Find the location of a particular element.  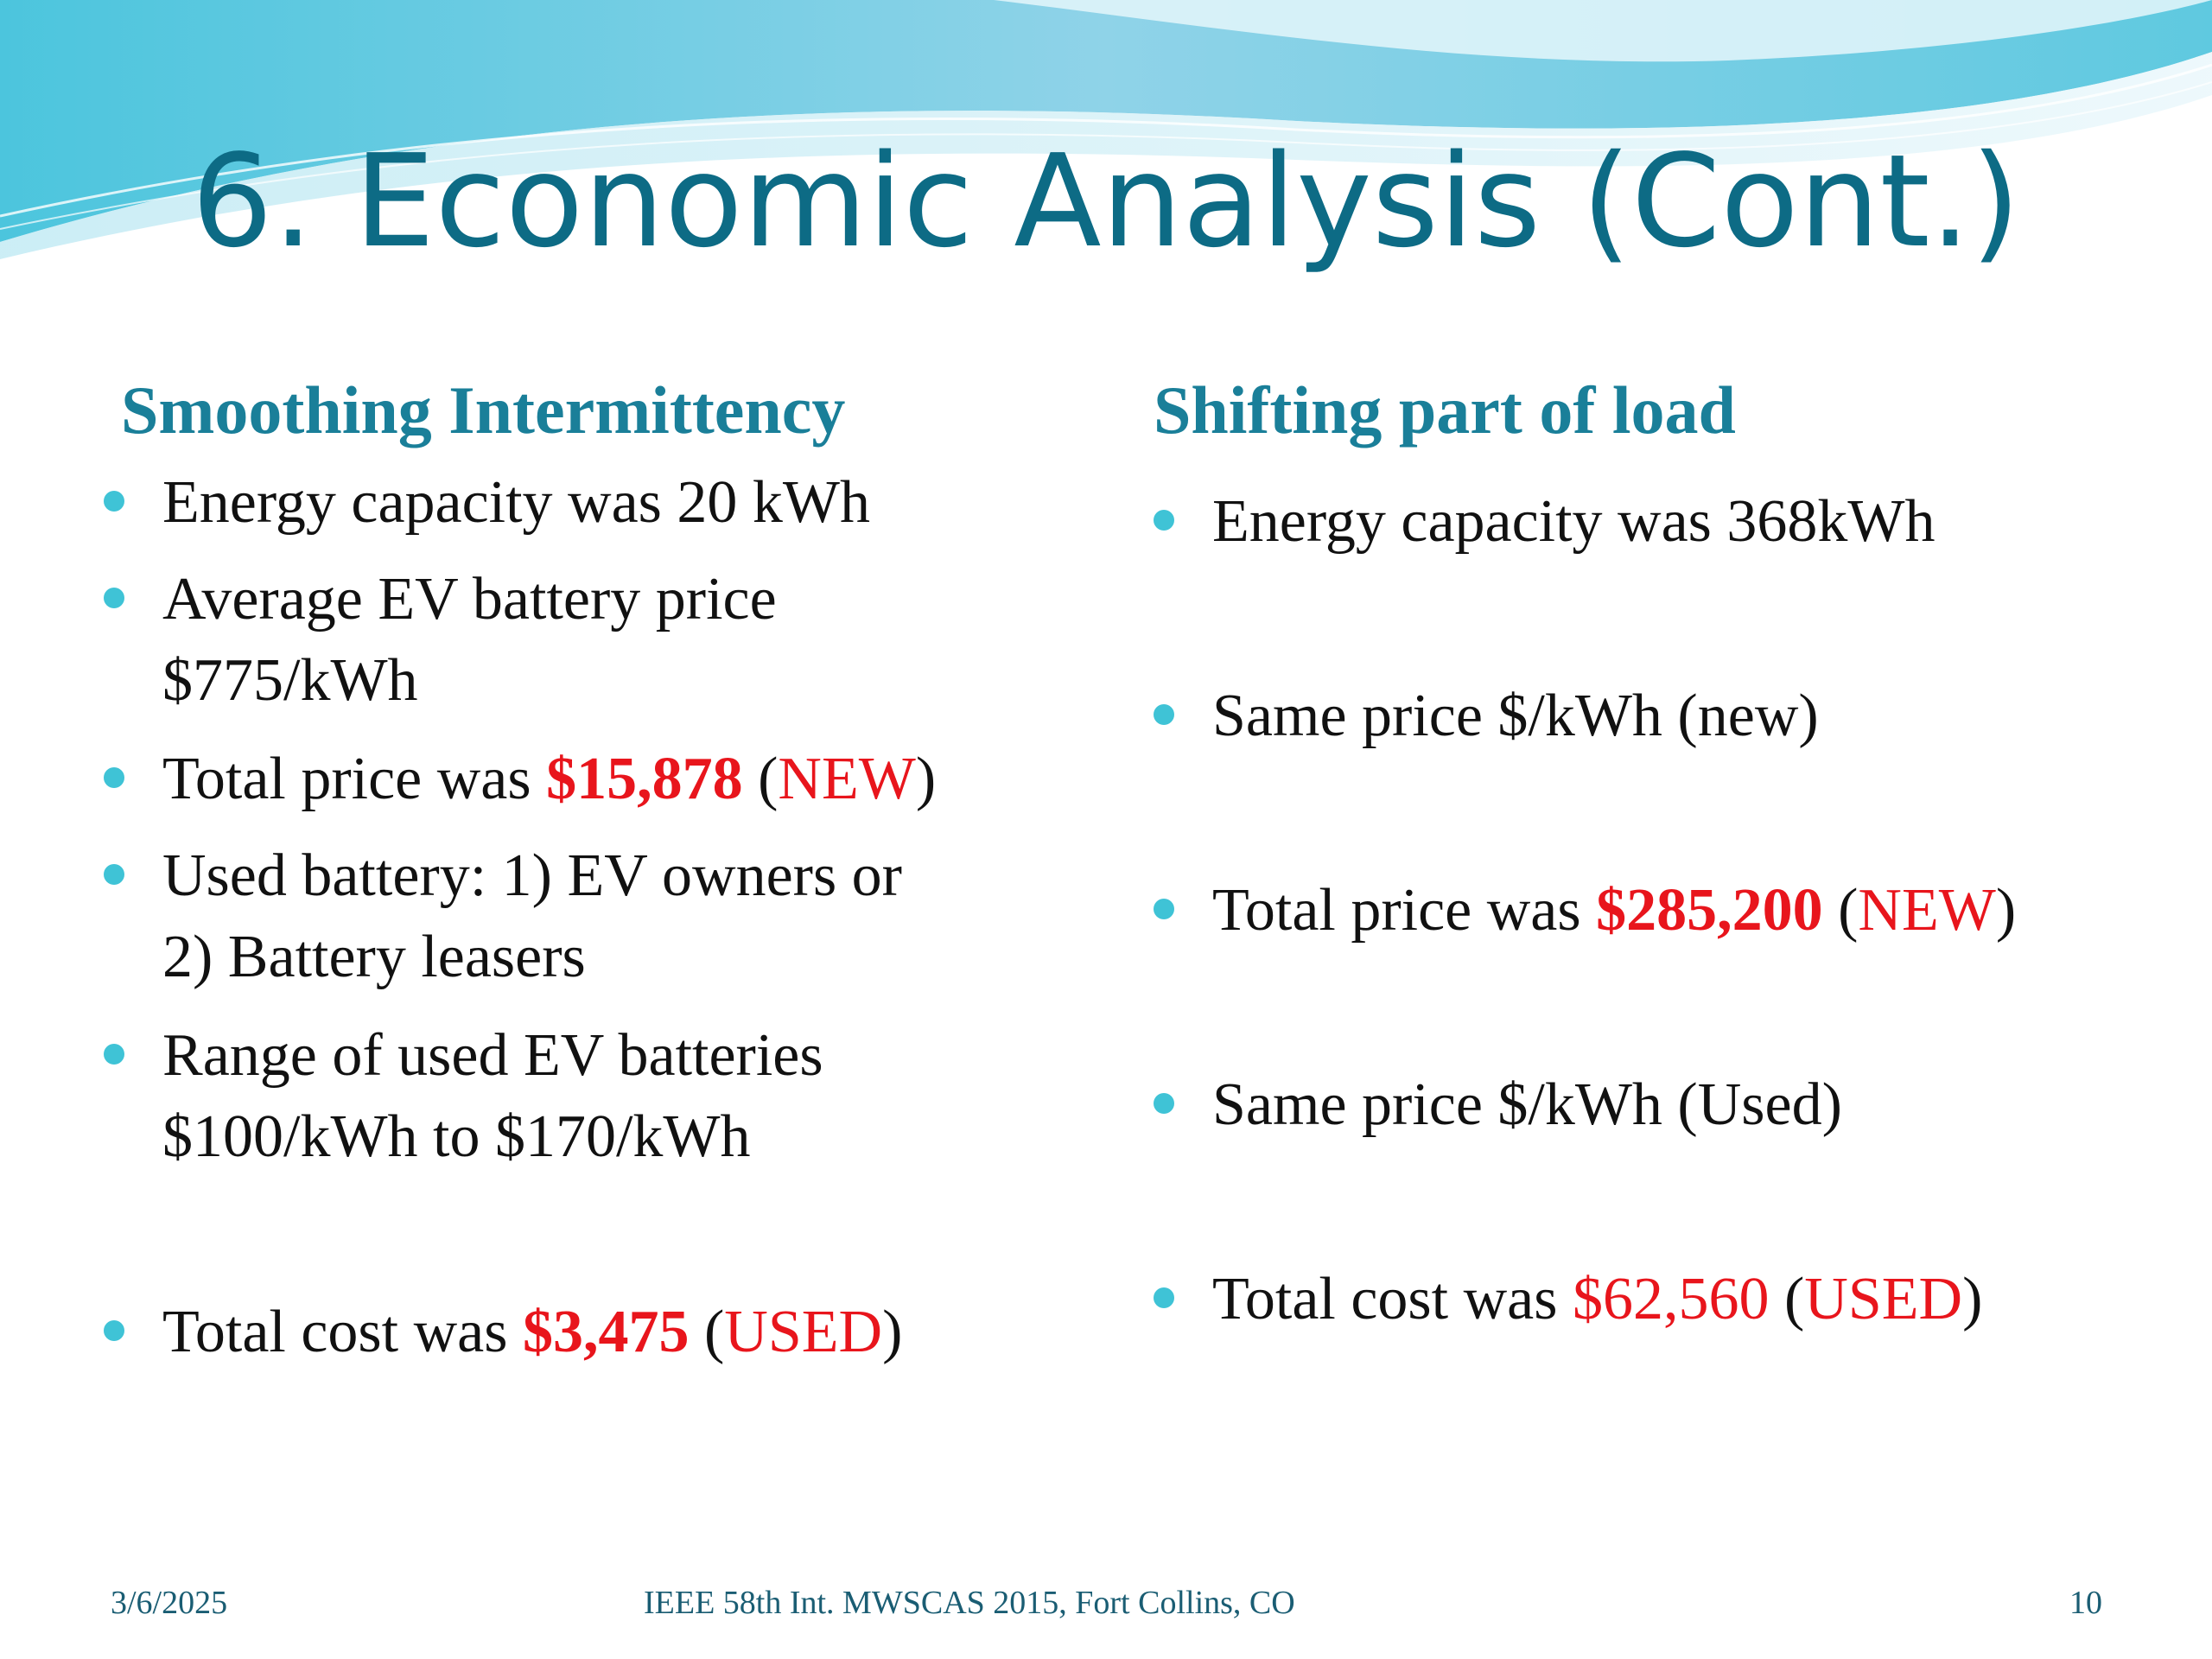

bullet-text: Total price was $285,200 (NEW) is located at coordinates (1614, 910).